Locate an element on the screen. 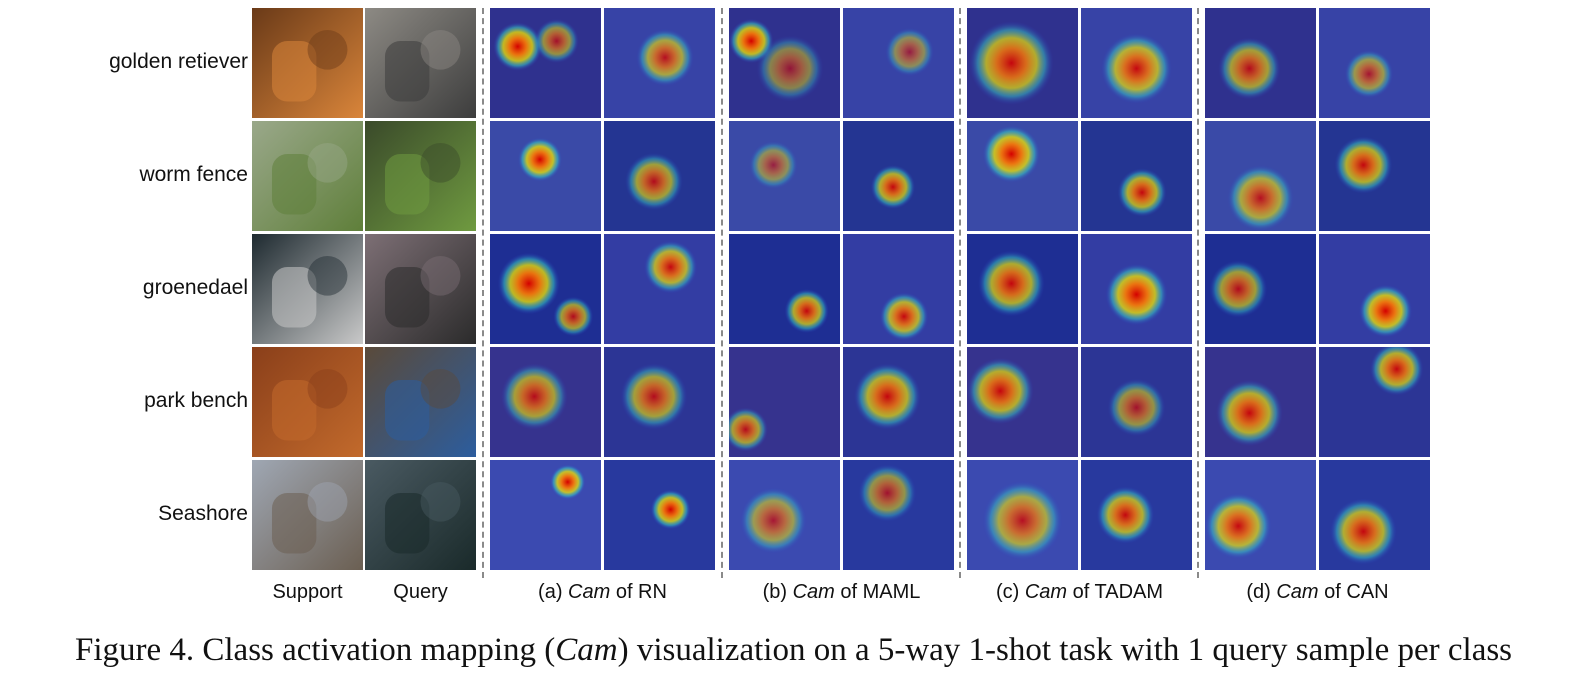 This screenshot has height=698, width=1587. column-label-maml: (b) Cam of MAML is located at coordinates (841, 592).